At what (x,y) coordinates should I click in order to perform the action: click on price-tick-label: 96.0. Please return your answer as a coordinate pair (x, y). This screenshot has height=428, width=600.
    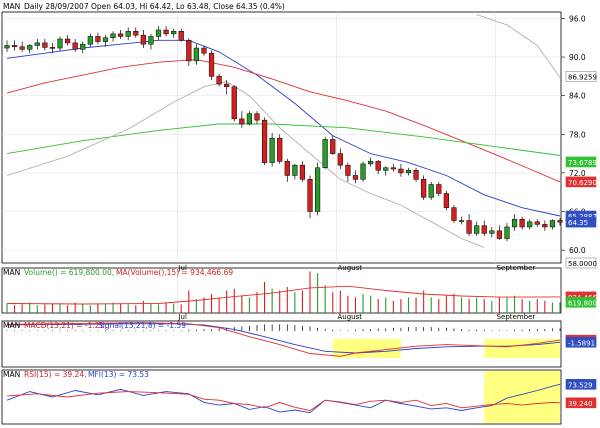
    Looking at the image, I should click on (577, 18).